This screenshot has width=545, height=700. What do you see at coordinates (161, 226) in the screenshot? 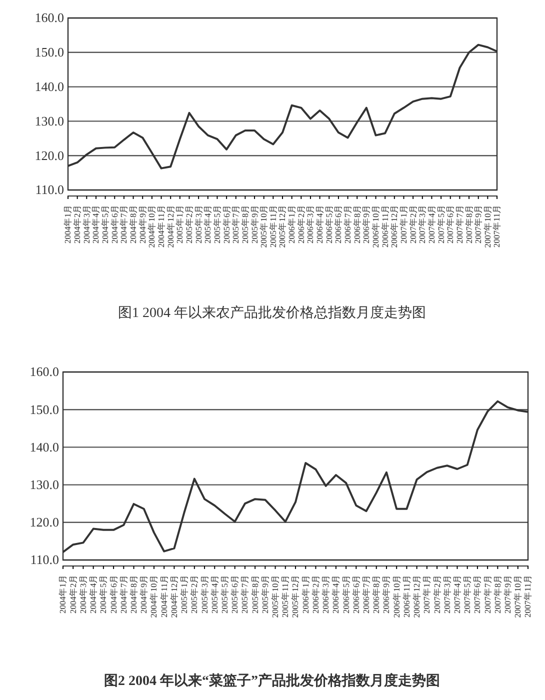
I see `x-tick-label: 2004年11月` at bounding box center [161, 226].